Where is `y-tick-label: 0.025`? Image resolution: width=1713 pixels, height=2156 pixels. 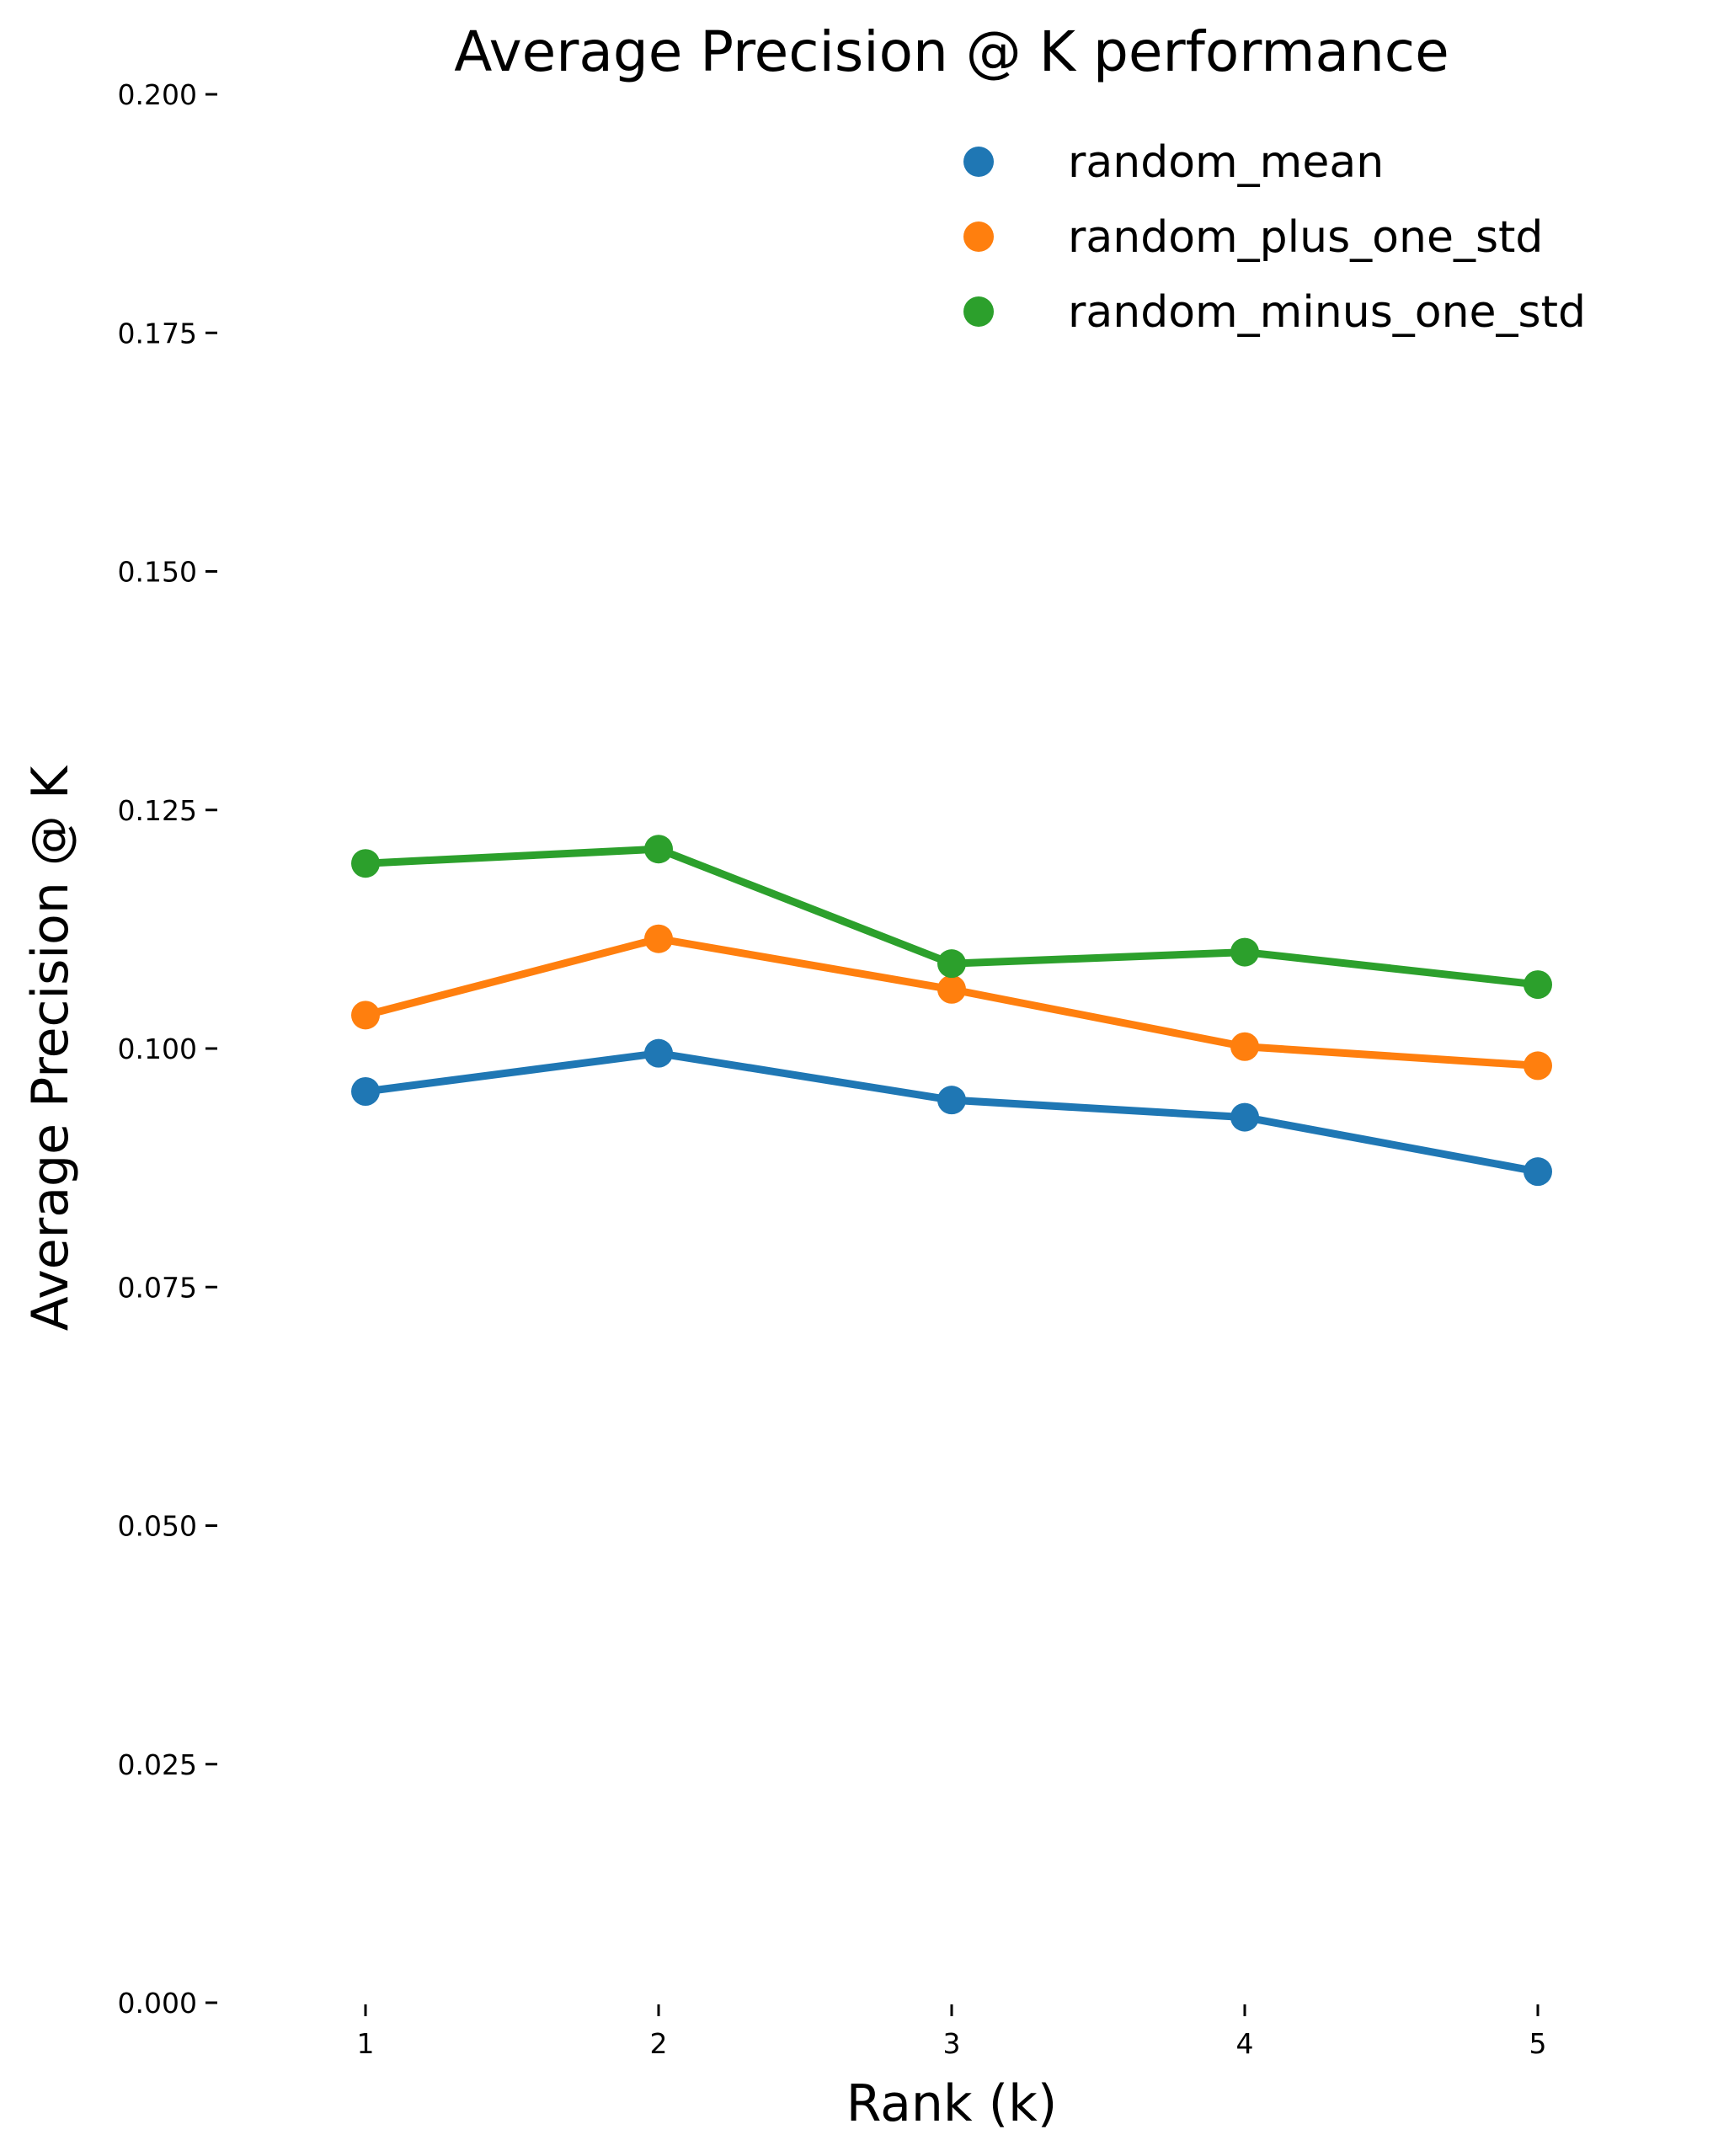 y-tick-label: 0.025 is located at coordinates (158, 1764).